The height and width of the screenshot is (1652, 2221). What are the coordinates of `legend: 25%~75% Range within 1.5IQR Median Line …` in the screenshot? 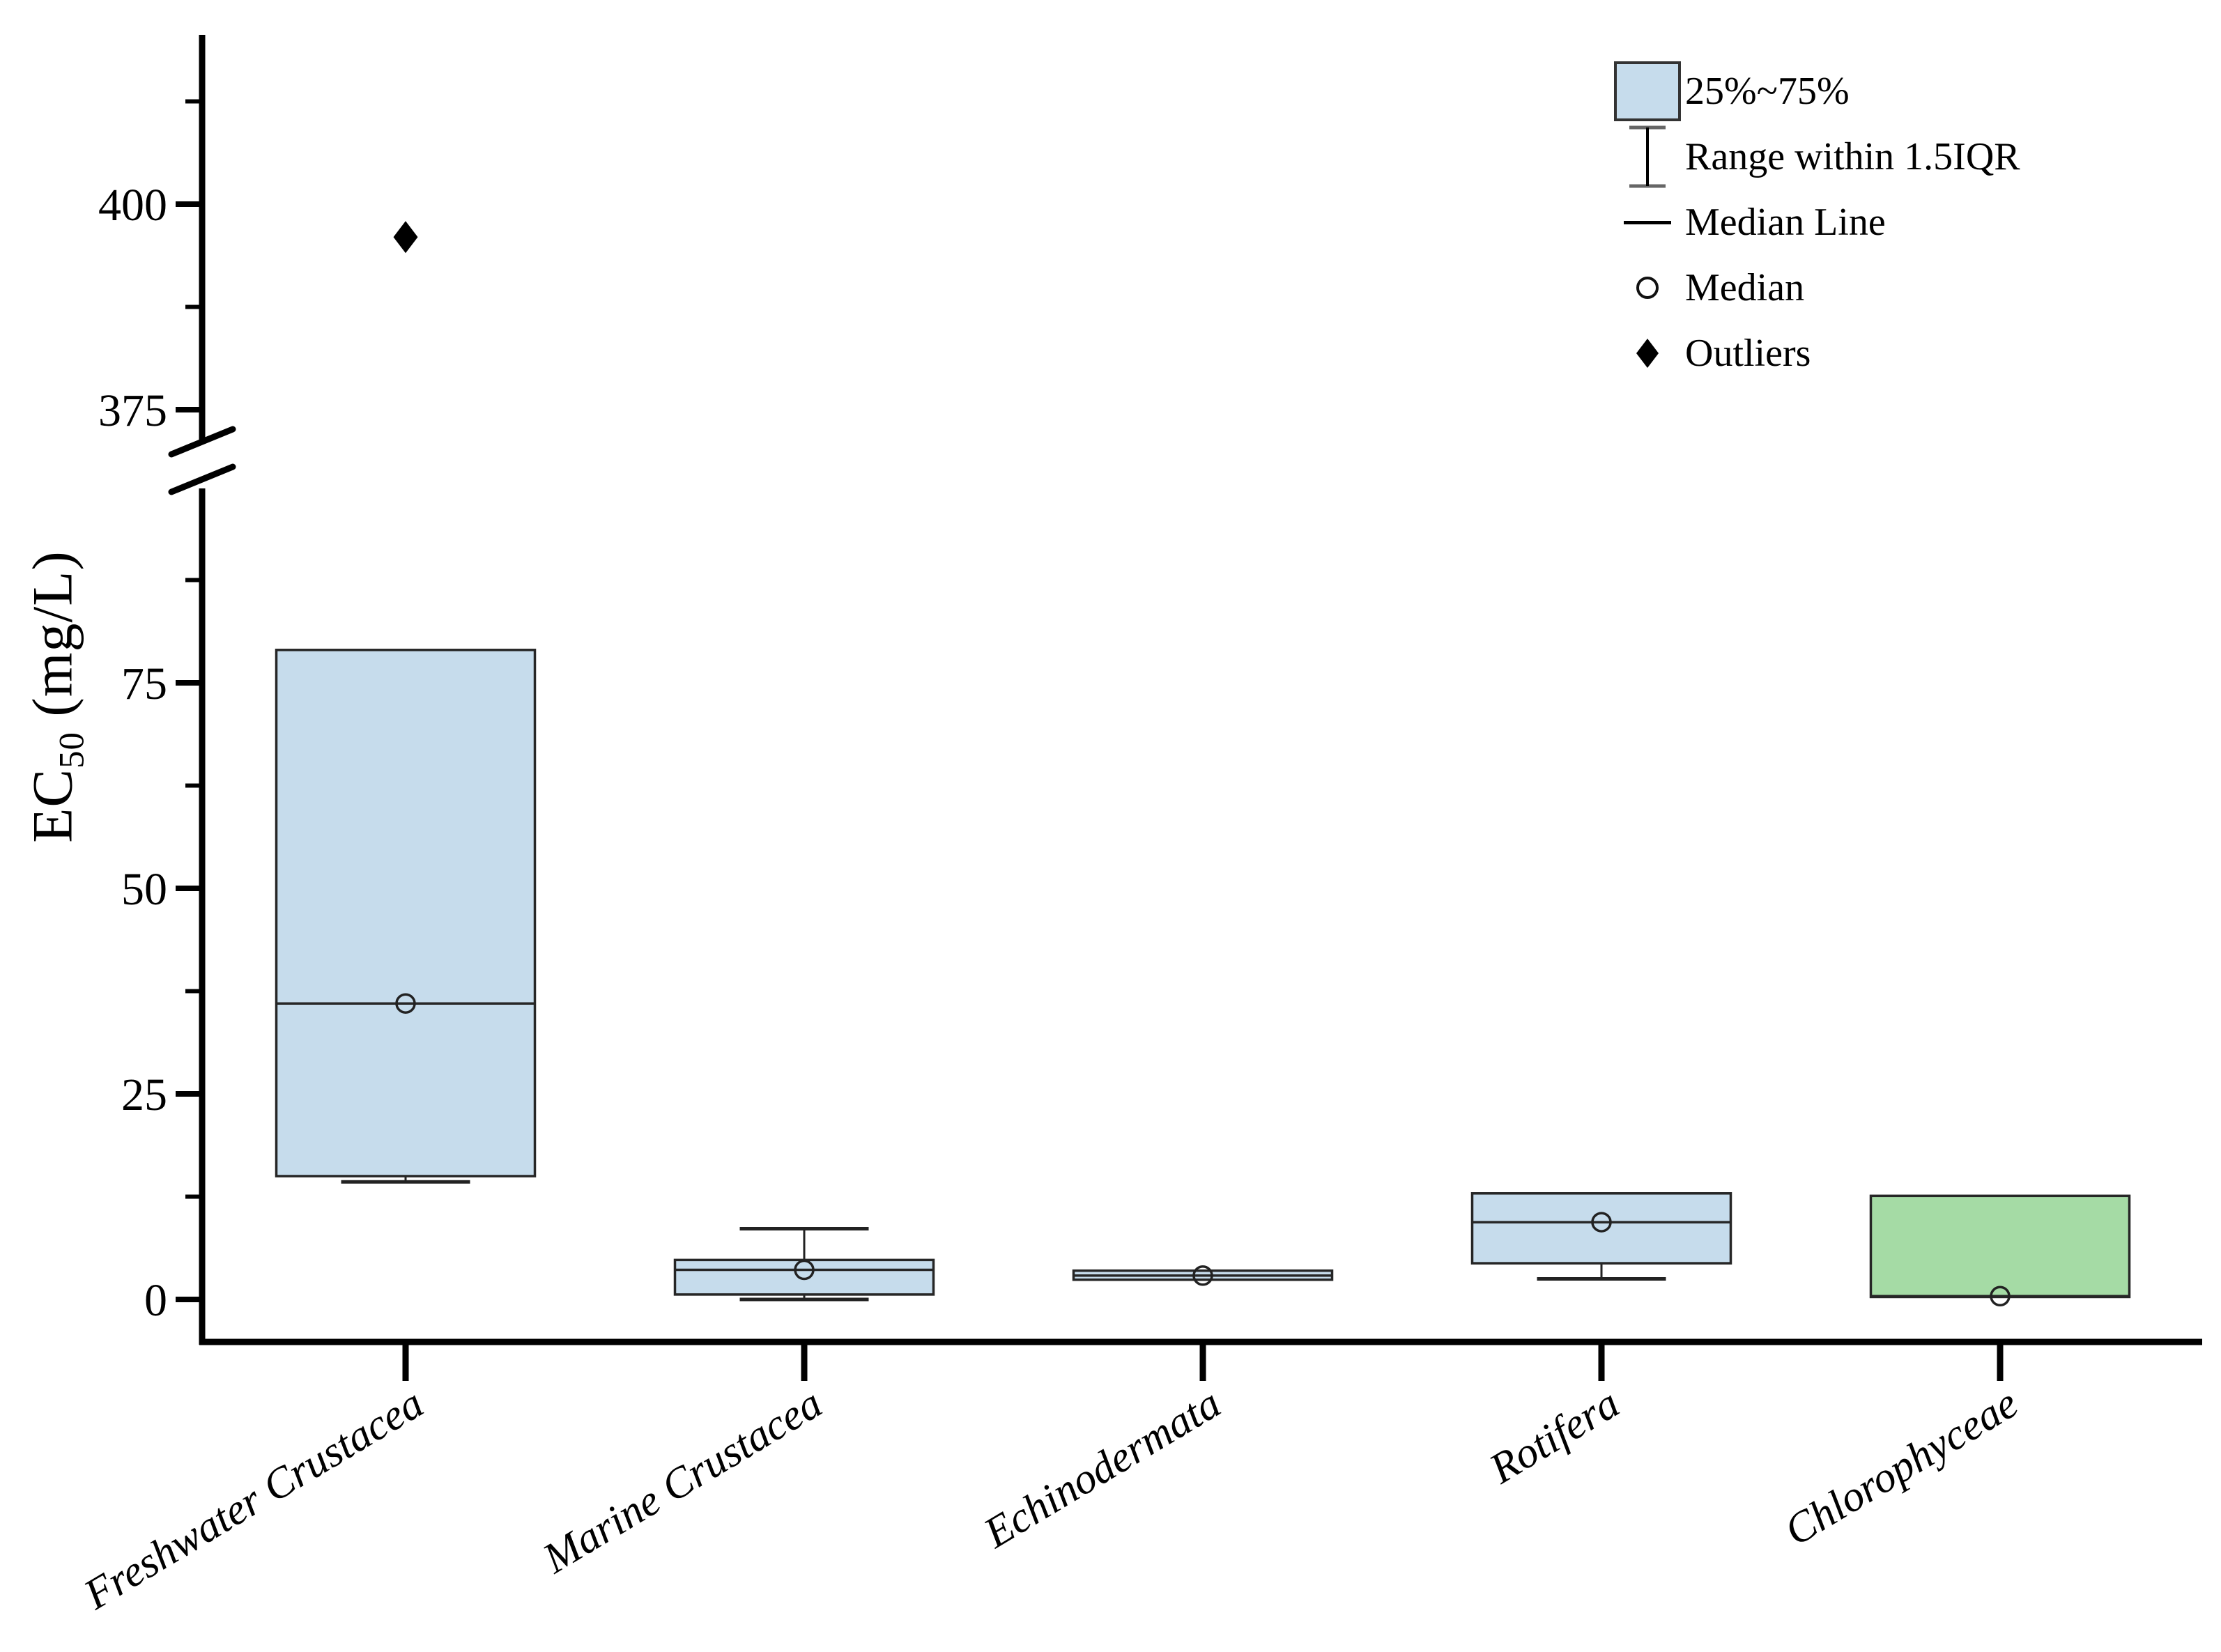 It's located at (1815, 222).